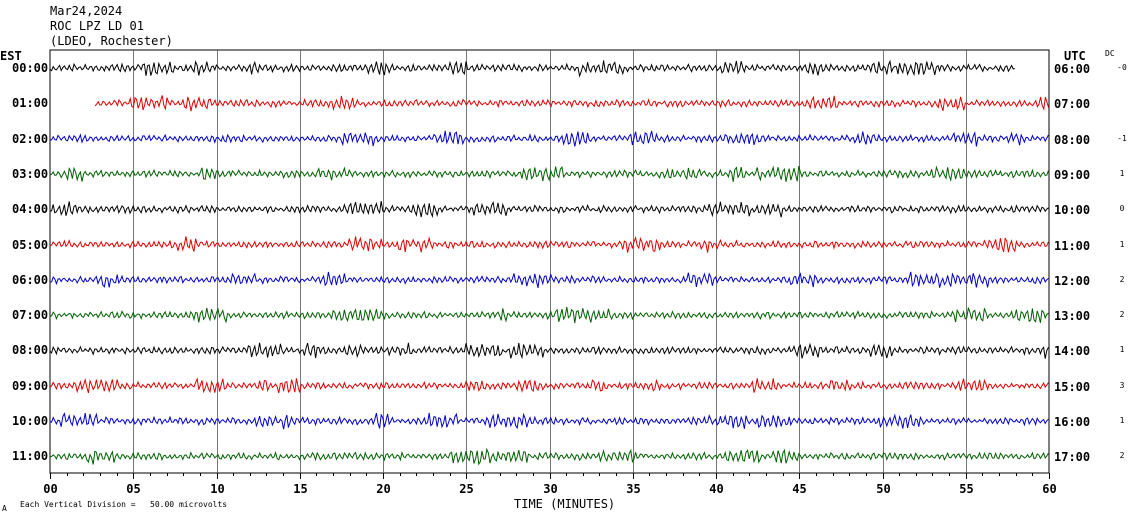  What do you see at coordinates (30, 68) in the screenshot?
I see `row-label-est: 00:00` at bounding box center [30, 68].